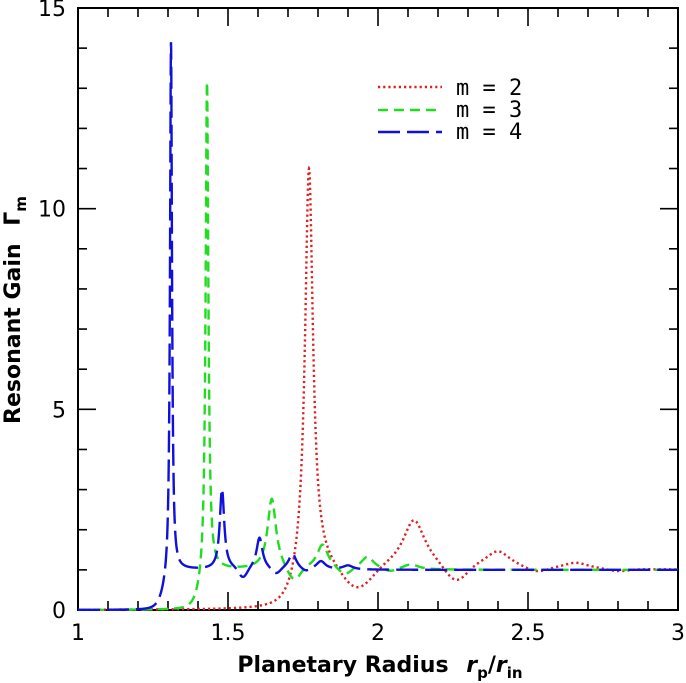 This screenshot has height=683, width=686. Describe the element at coordinates (59, 611) in the screenshot. I see `y-tick-label: 0` at that location.